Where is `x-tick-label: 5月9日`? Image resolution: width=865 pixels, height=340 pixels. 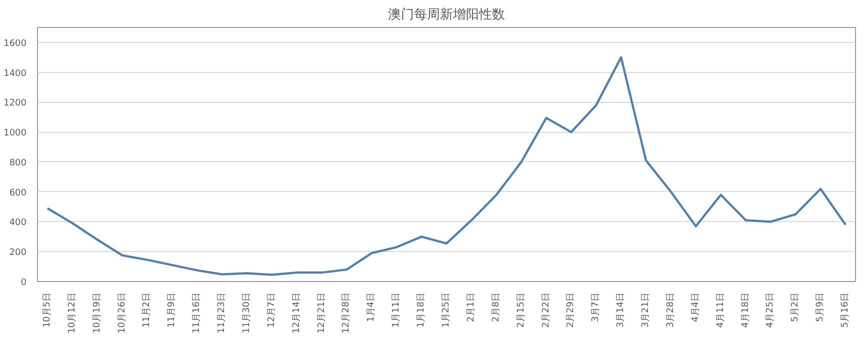
x-tick-label: 5月9日 is located at coordinates (821, 307).